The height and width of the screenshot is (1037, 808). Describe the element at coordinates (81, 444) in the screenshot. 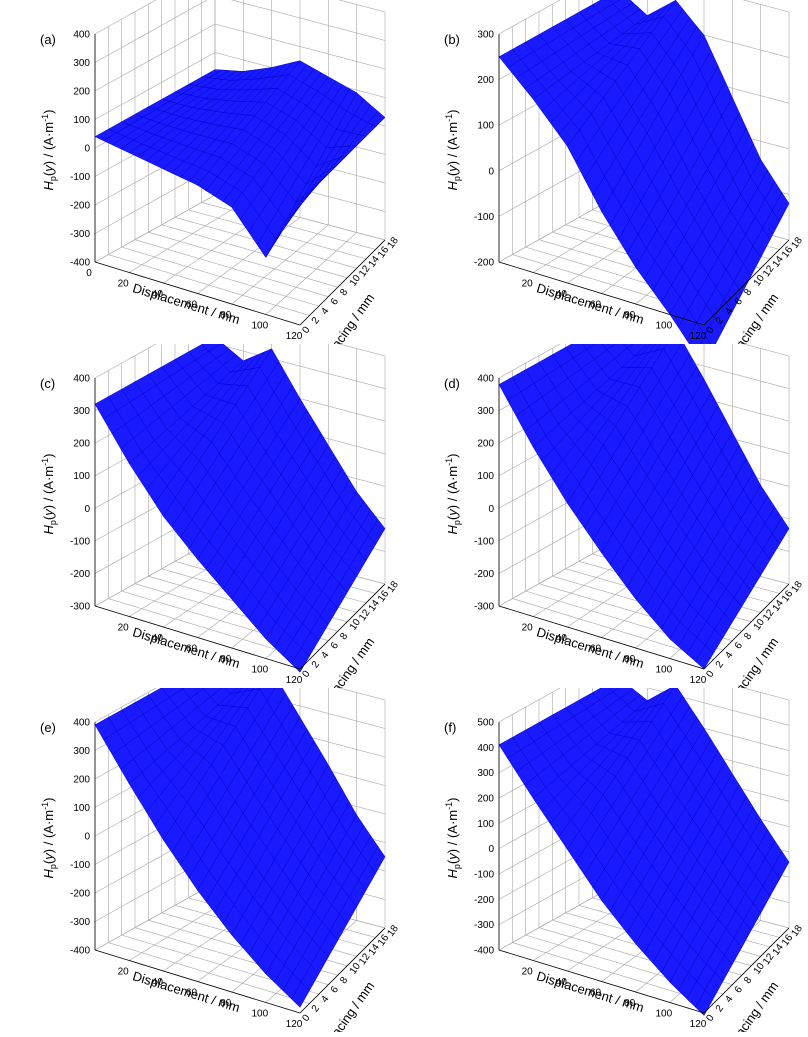

I see `panel-c-z-tick-label: 200` at that location.